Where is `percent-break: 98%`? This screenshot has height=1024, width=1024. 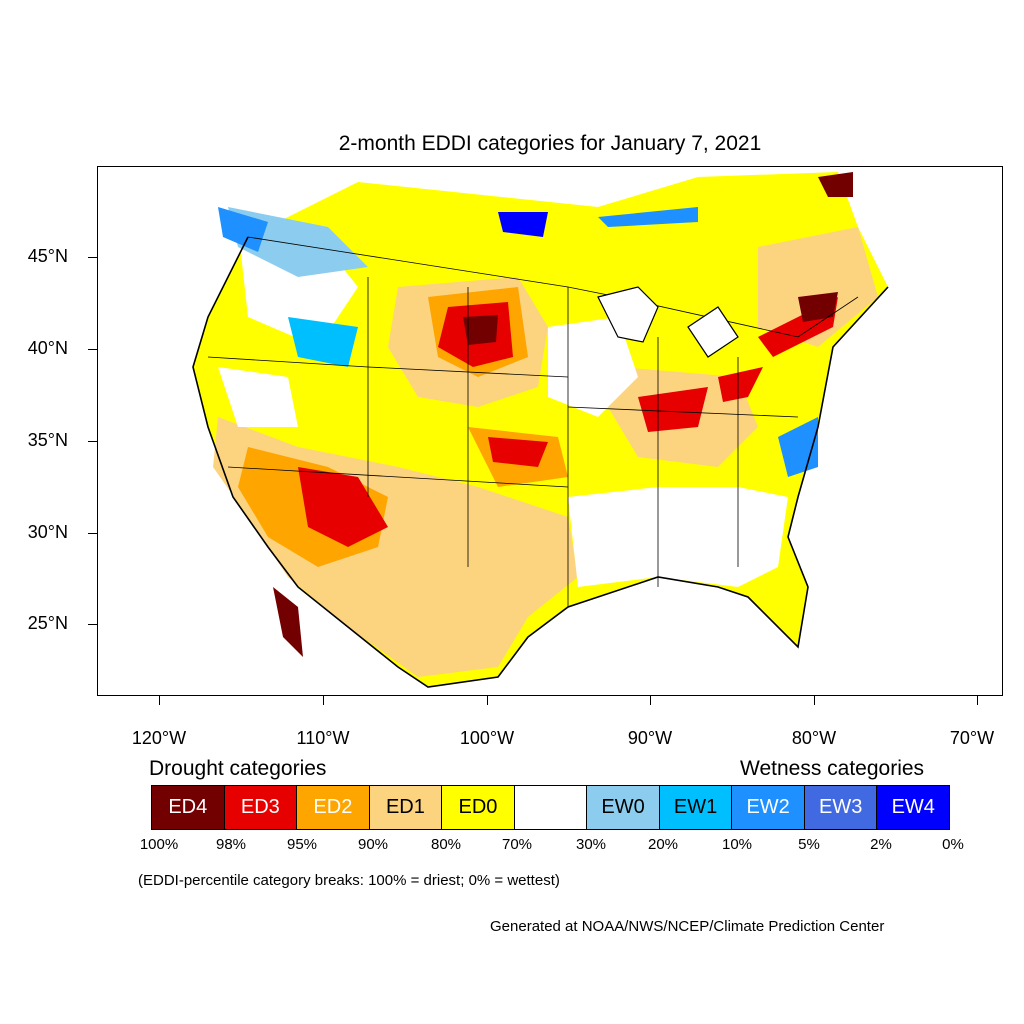 percent-break: 98% is located at coordinates (231, 844).